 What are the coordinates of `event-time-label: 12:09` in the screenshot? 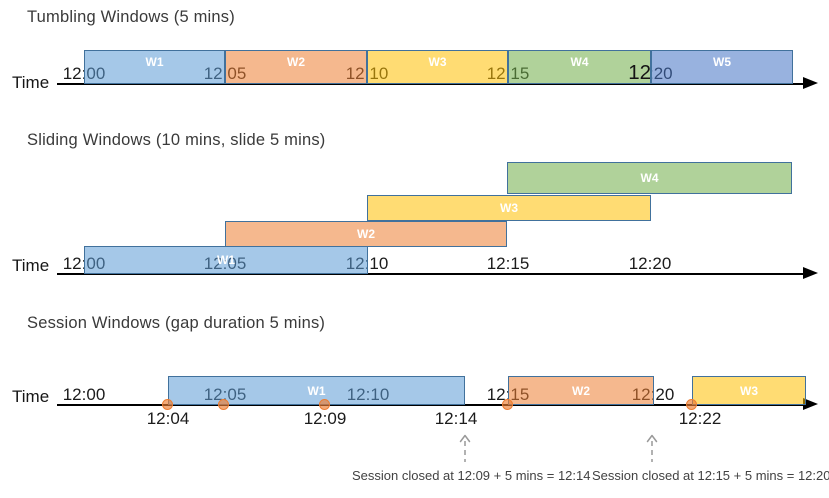 It's located at (325, 418).